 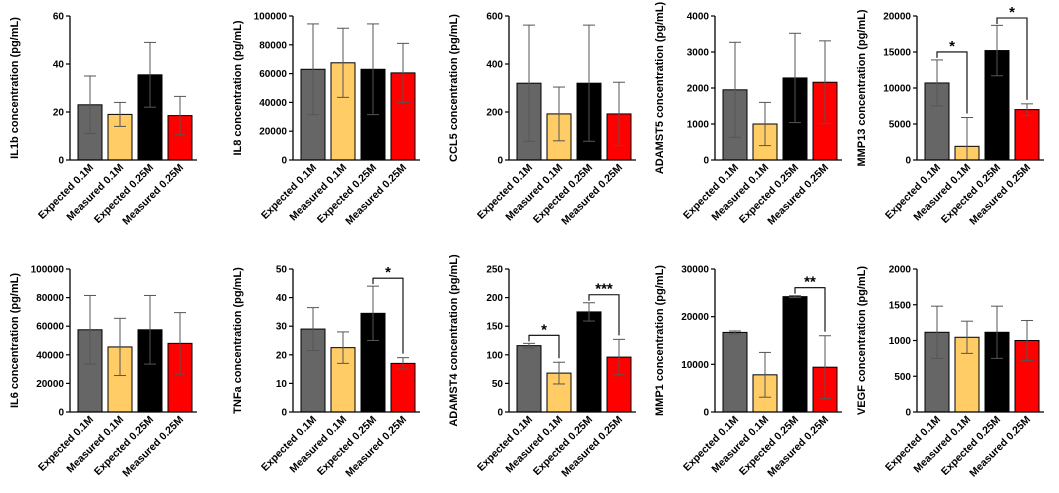 What do you see at coordinates (494, 17) in the screenshot?
I see `y-tick-label: 600` at bounding box center [494, 17].